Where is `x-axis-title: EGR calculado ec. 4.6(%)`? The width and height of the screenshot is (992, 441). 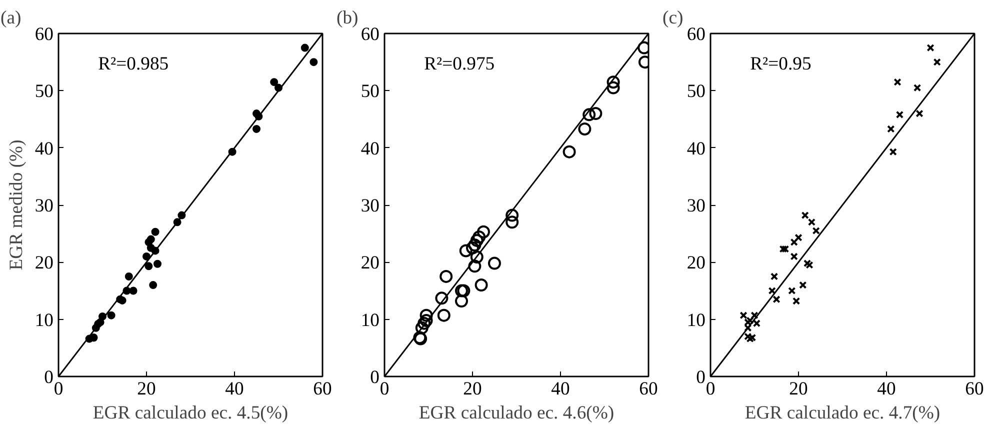 x-axis-title: EGR calculado ec. 4.6(%) is located at coordinates (516, 413).